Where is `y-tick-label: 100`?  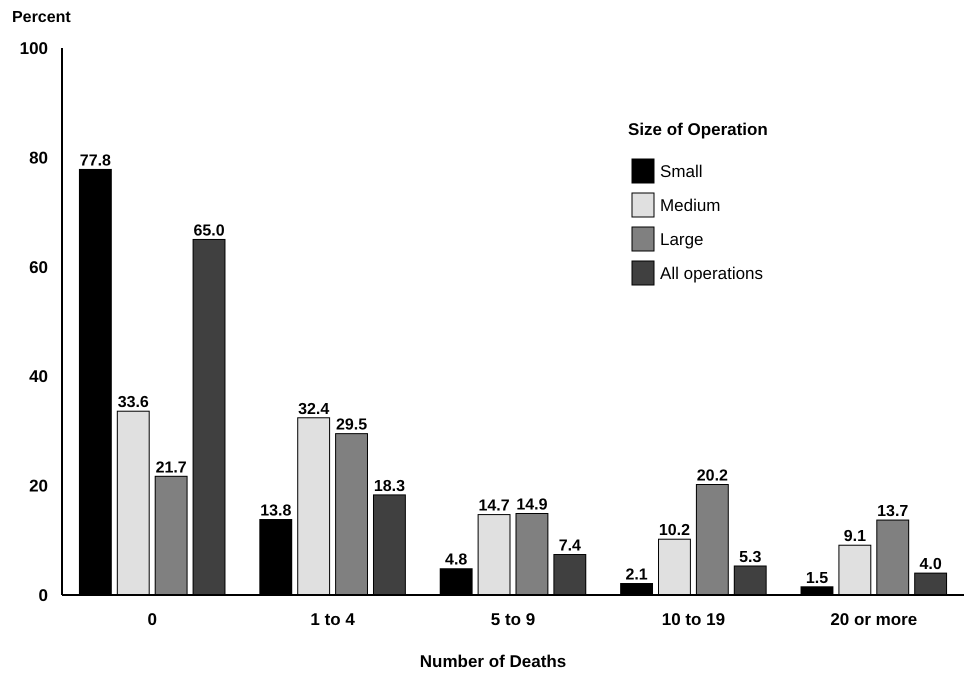 y-tick-label: 100 is located at coordinates (34, 48).